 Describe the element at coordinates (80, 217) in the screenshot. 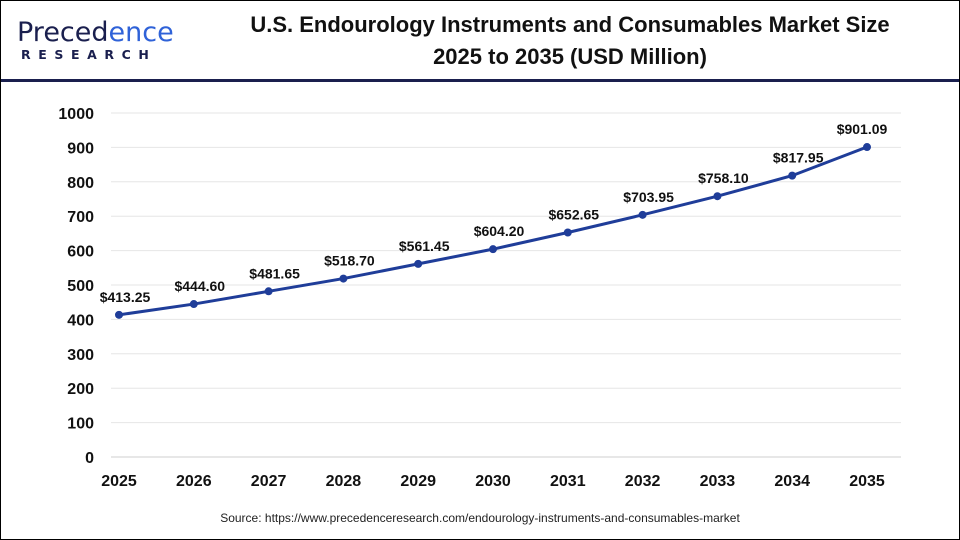

I see `y-tick-label: 700` at that location.